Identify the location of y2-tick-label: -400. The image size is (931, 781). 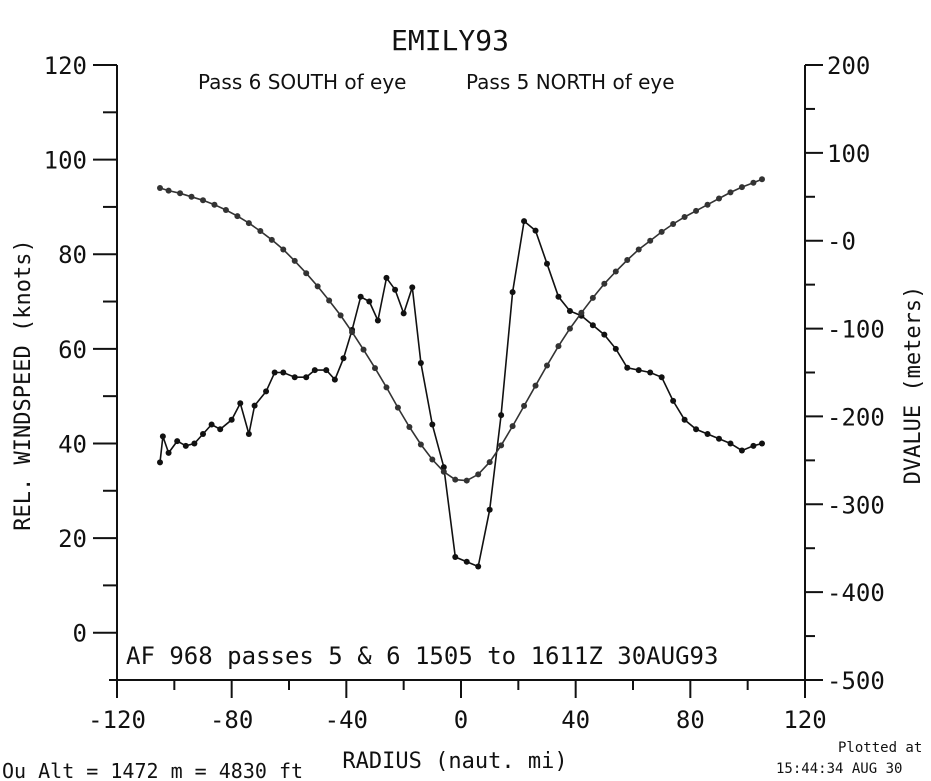
(856, 593).